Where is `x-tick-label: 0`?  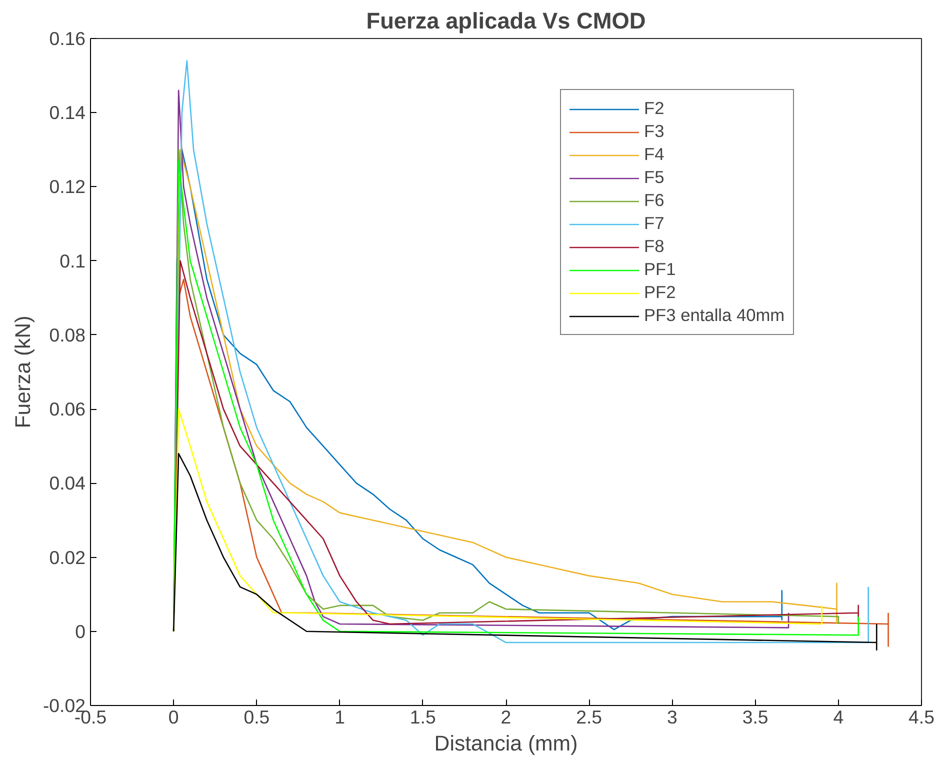
x-tick-label: 0 is located at coordinates (173, 717).